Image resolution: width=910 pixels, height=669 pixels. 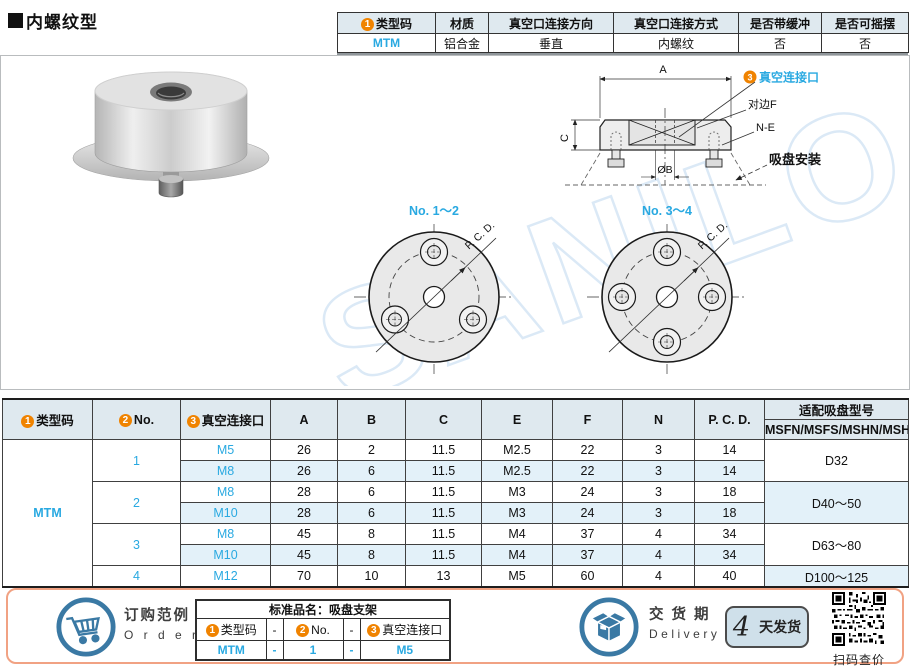 I want to click on delivery-days-unit: 天发货, so click(x=780, y=627).